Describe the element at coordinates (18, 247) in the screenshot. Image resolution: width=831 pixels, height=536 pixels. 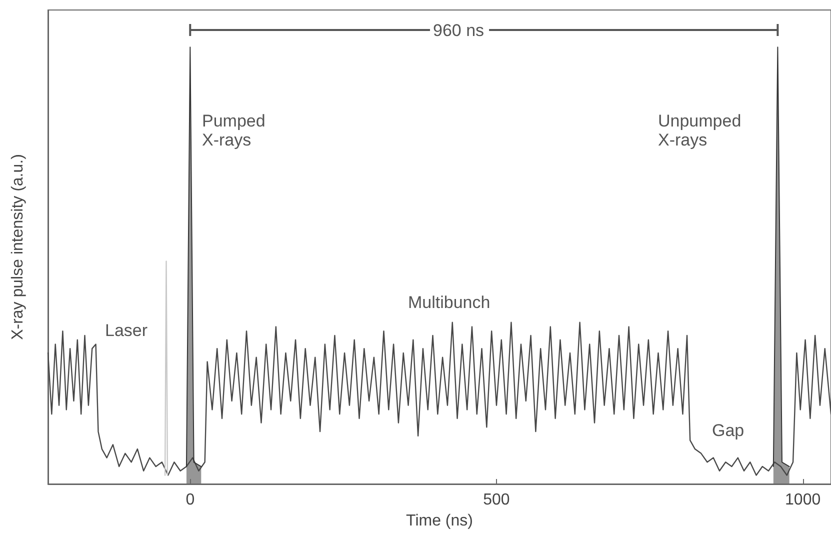
I see `y-axis-title: X-ray pulse intensity (a.u.)` at that location.